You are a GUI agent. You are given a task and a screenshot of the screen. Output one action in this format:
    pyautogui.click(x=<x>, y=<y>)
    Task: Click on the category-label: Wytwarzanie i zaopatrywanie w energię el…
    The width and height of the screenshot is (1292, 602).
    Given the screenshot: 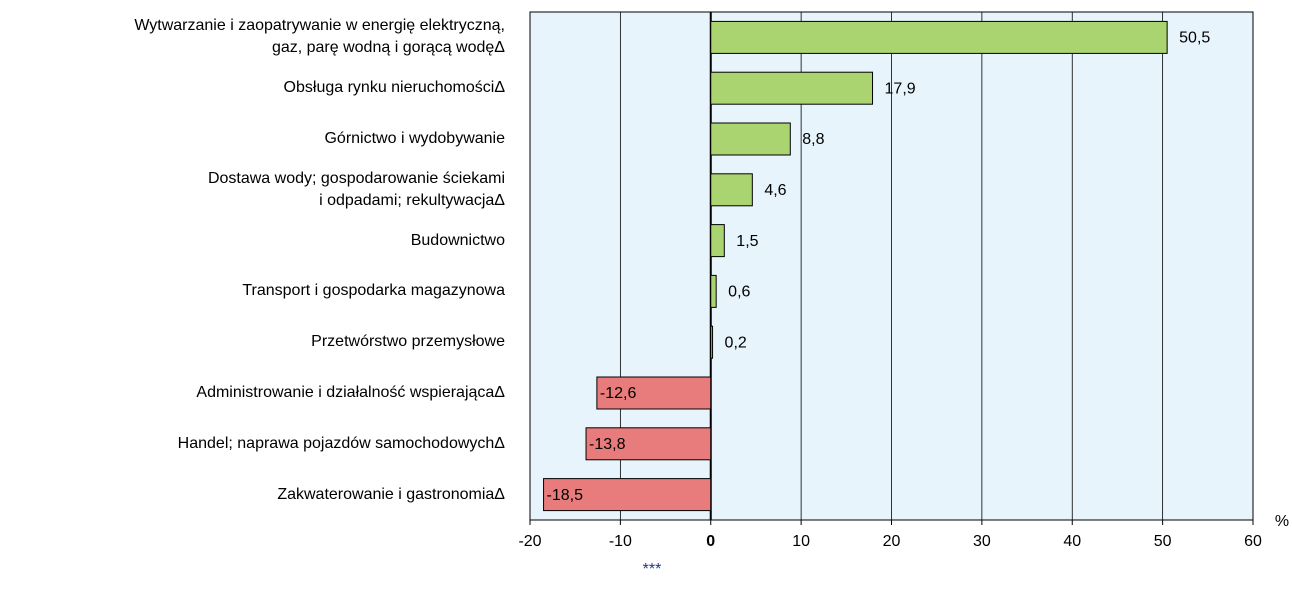 What is the action you would take?
    pyautogui.click(x=319, y=37)
    